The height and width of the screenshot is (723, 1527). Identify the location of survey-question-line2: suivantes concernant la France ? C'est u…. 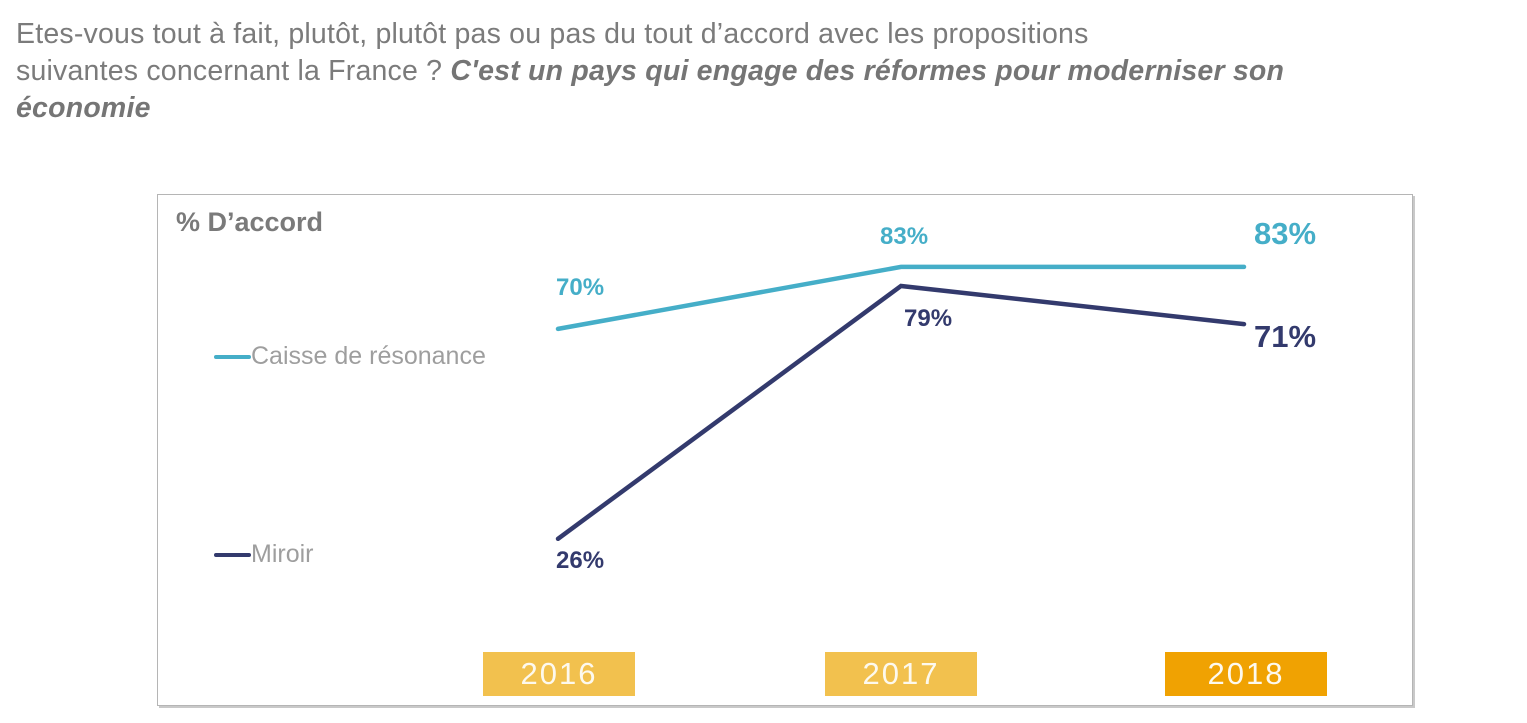
(768, 71).